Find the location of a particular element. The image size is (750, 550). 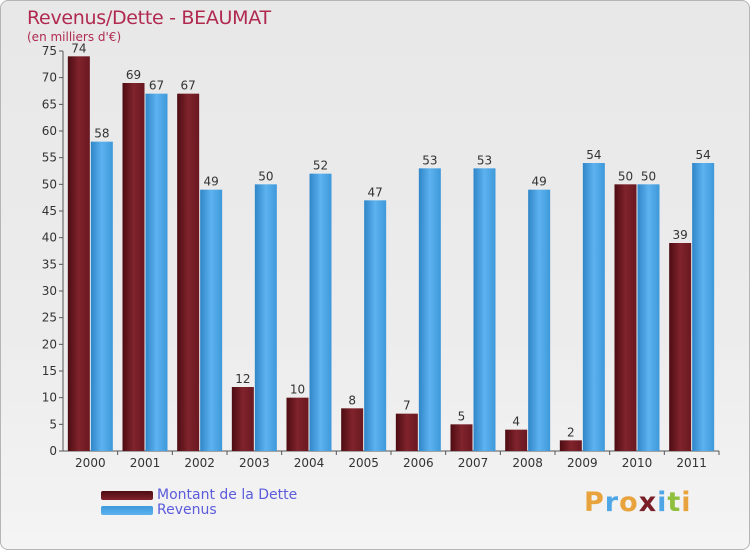

x-tick-label: 2001 is located at coordinates (145, 463).